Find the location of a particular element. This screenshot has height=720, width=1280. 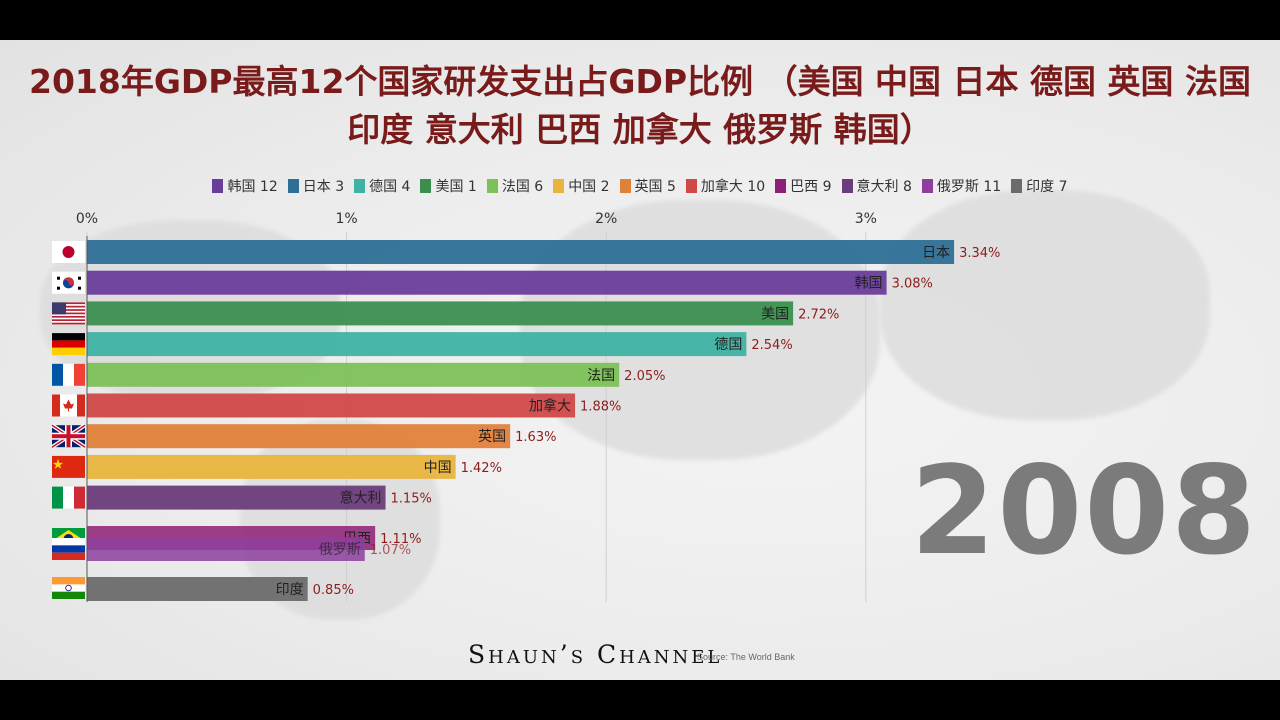

legend-label: 中国 2 is located at coordinates (589, 187).